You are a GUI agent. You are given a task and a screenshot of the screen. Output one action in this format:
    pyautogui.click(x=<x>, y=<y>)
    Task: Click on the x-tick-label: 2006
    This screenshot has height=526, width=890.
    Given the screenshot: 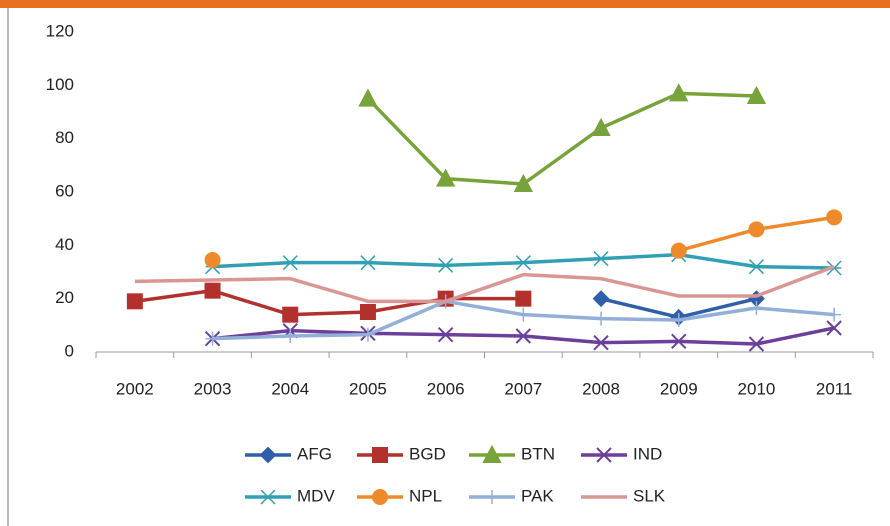 What is the action you would take?
    pyautogui.click(x=446, y=388)
    